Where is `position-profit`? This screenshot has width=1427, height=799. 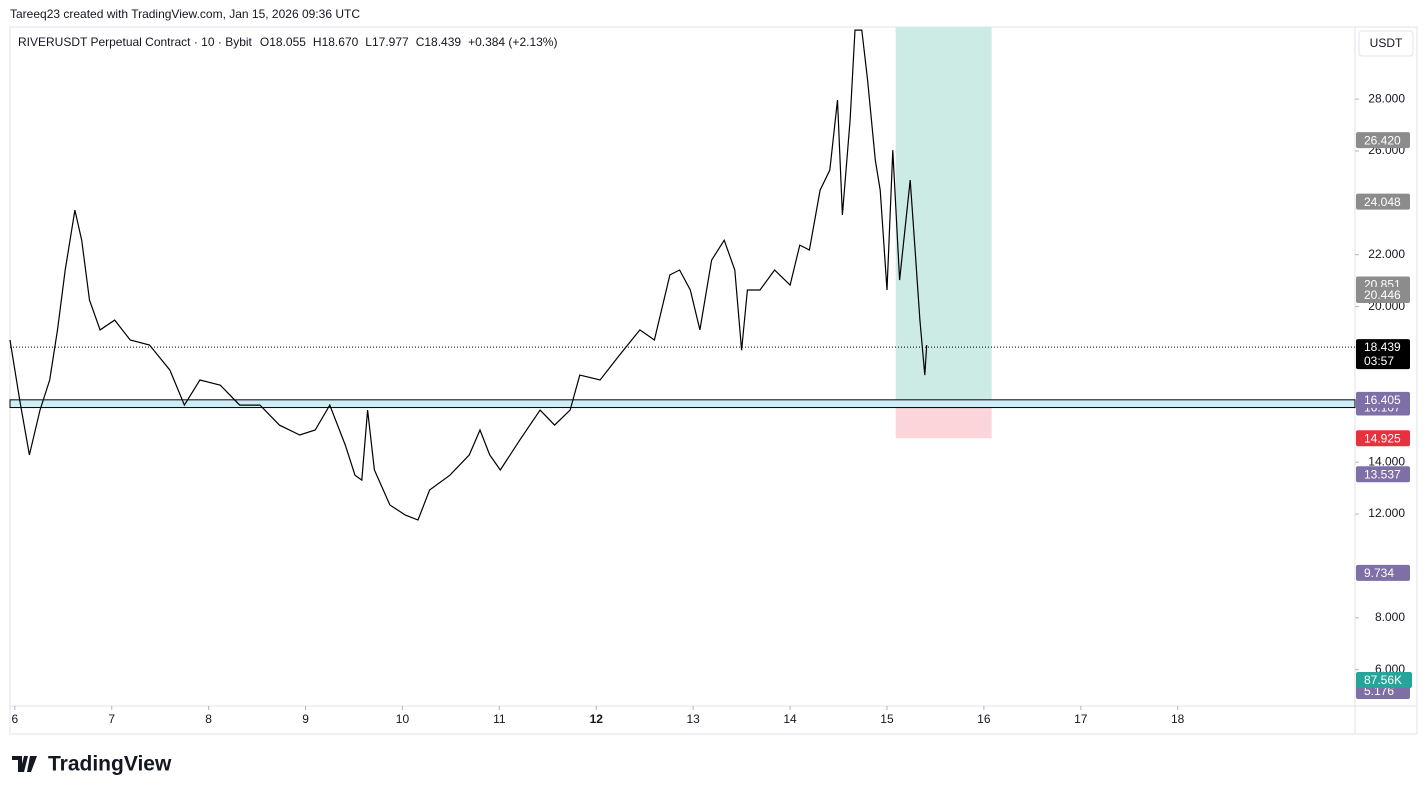 position-profit is located at coordinates (943, 213).